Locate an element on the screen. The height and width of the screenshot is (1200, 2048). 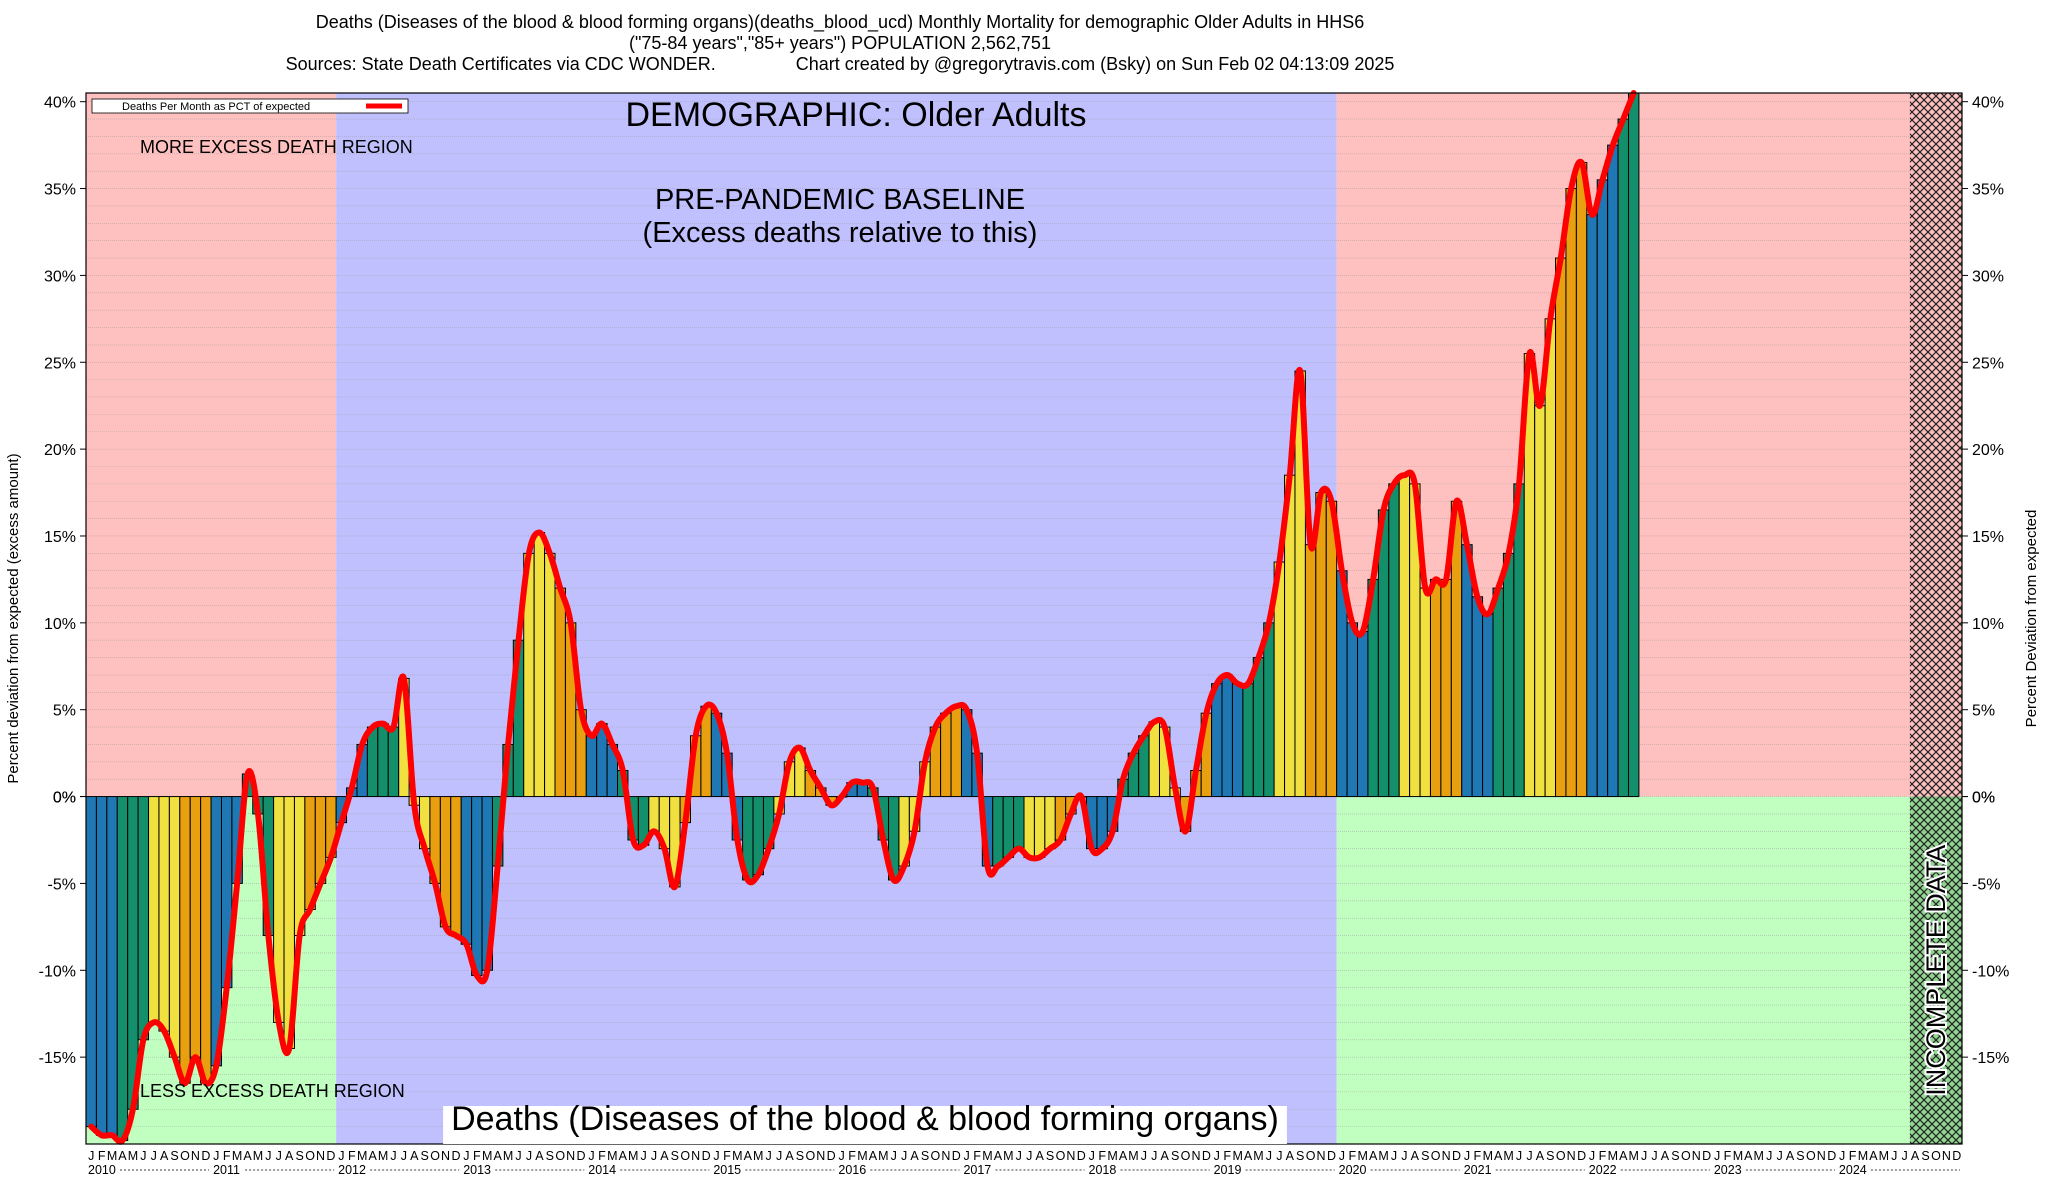
ytick-label-left: 15% is located at coordinates (60, 537).